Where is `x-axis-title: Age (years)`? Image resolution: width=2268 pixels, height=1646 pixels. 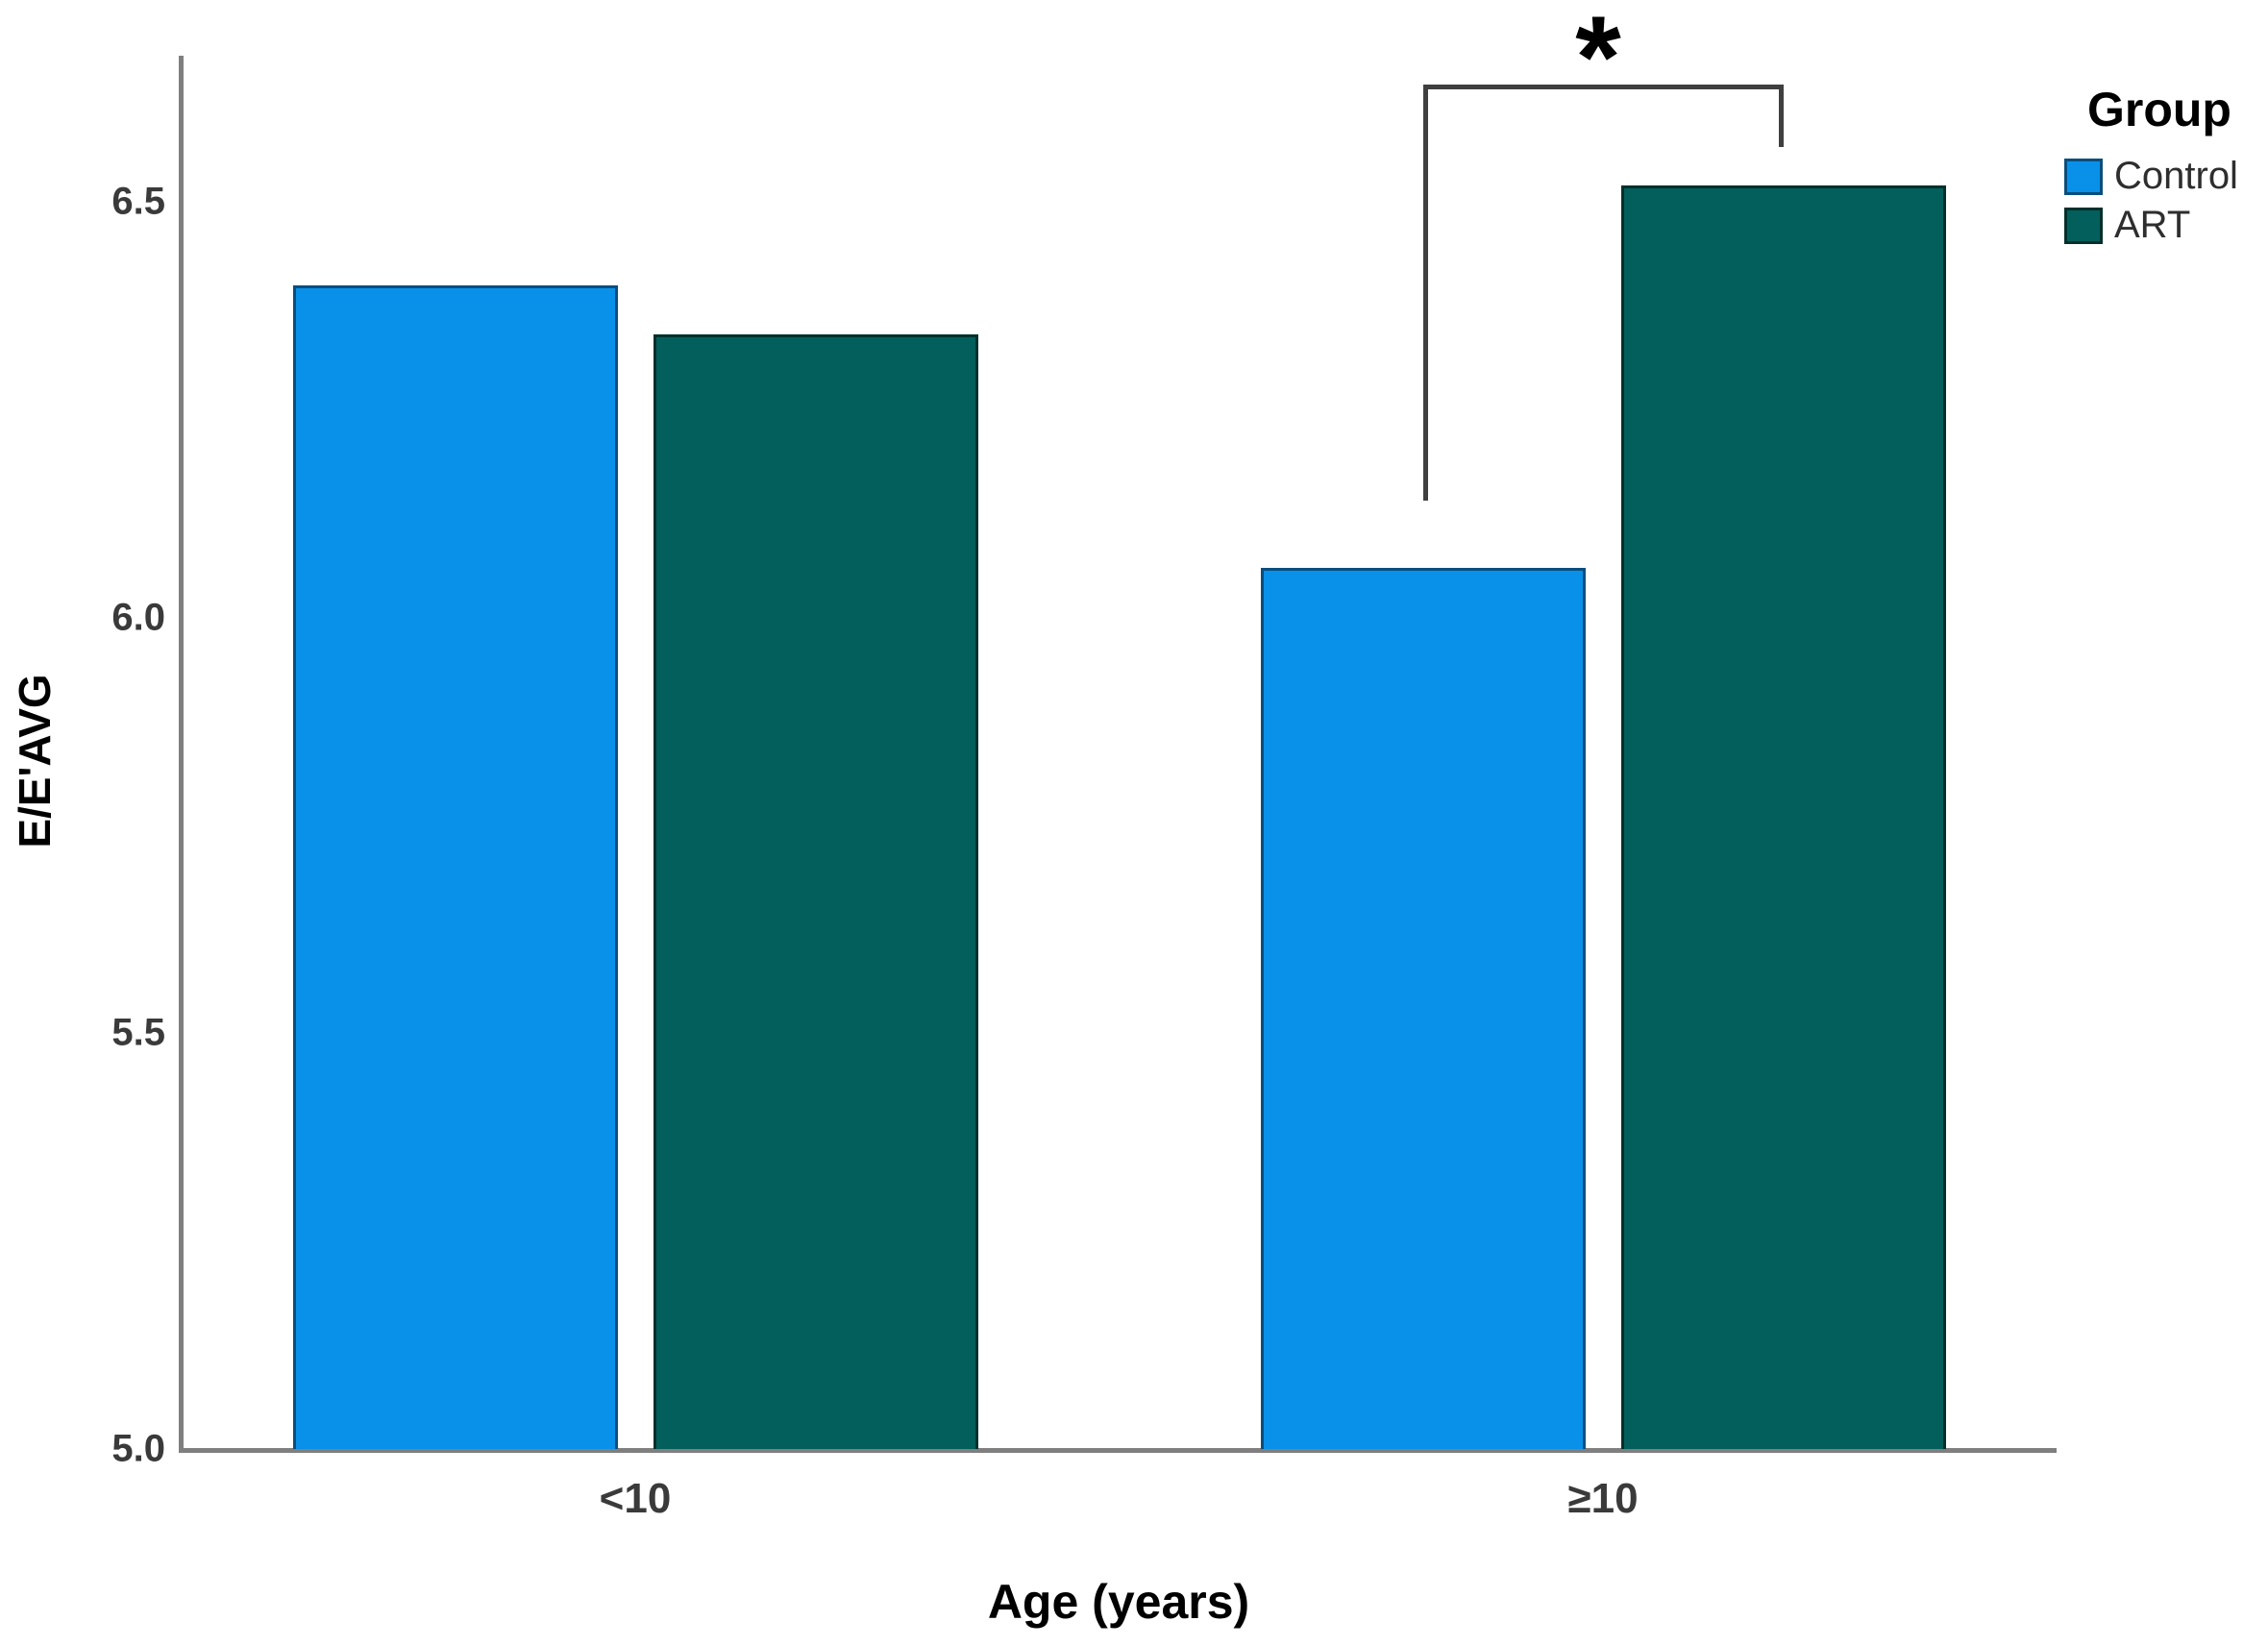 x-axis-title: Age (years) is located at coordinates (1118, 1602).